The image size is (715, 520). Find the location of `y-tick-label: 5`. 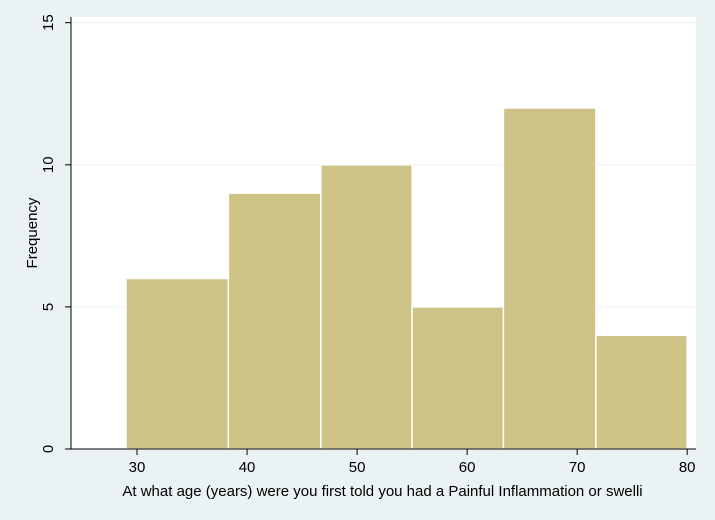

y-tick-label: 5 is located at coordinates (48, 307).